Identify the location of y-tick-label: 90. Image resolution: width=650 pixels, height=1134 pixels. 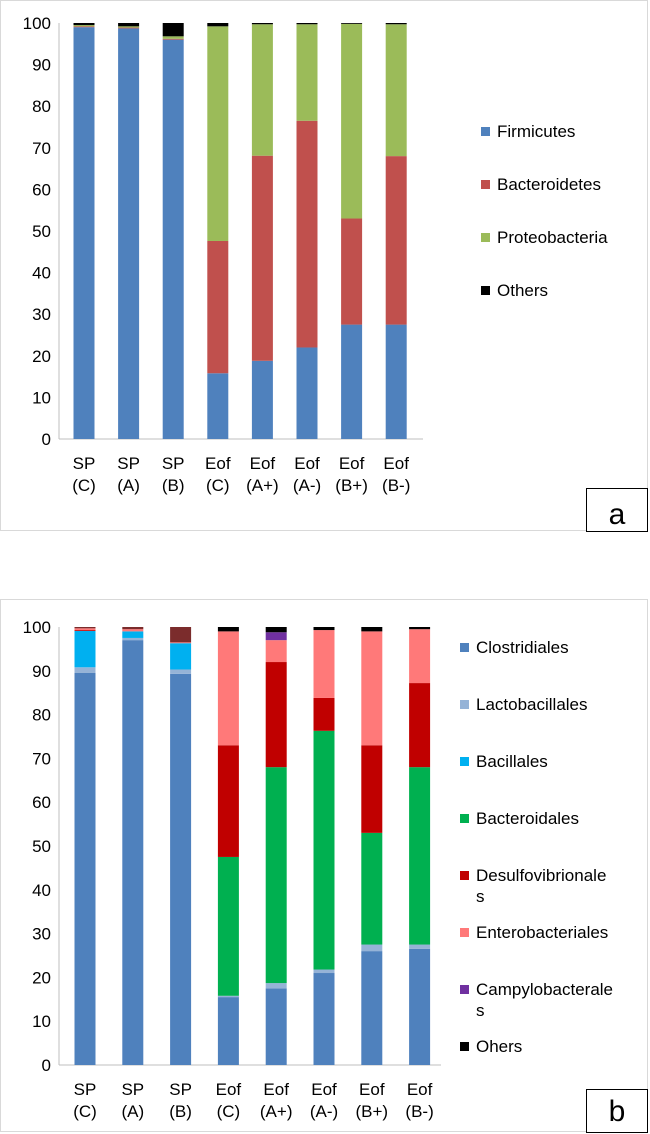
(41, 671).